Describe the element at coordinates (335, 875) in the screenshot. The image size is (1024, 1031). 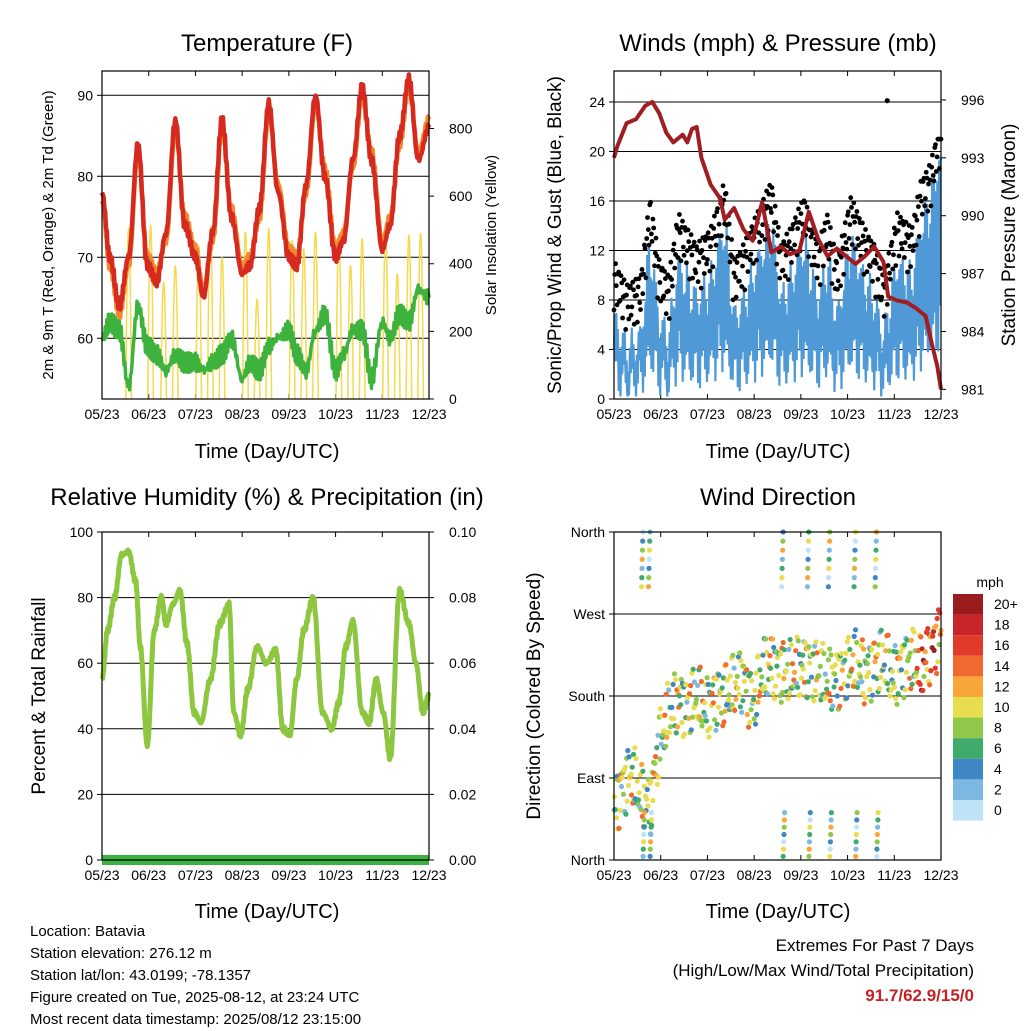
I see `x-tick-label: 10/23` at that location.